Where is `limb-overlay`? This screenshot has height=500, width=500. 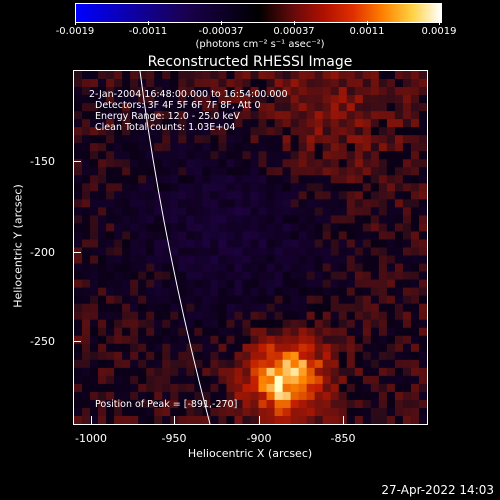 limb-overlay is located at coordinates (175, 247).